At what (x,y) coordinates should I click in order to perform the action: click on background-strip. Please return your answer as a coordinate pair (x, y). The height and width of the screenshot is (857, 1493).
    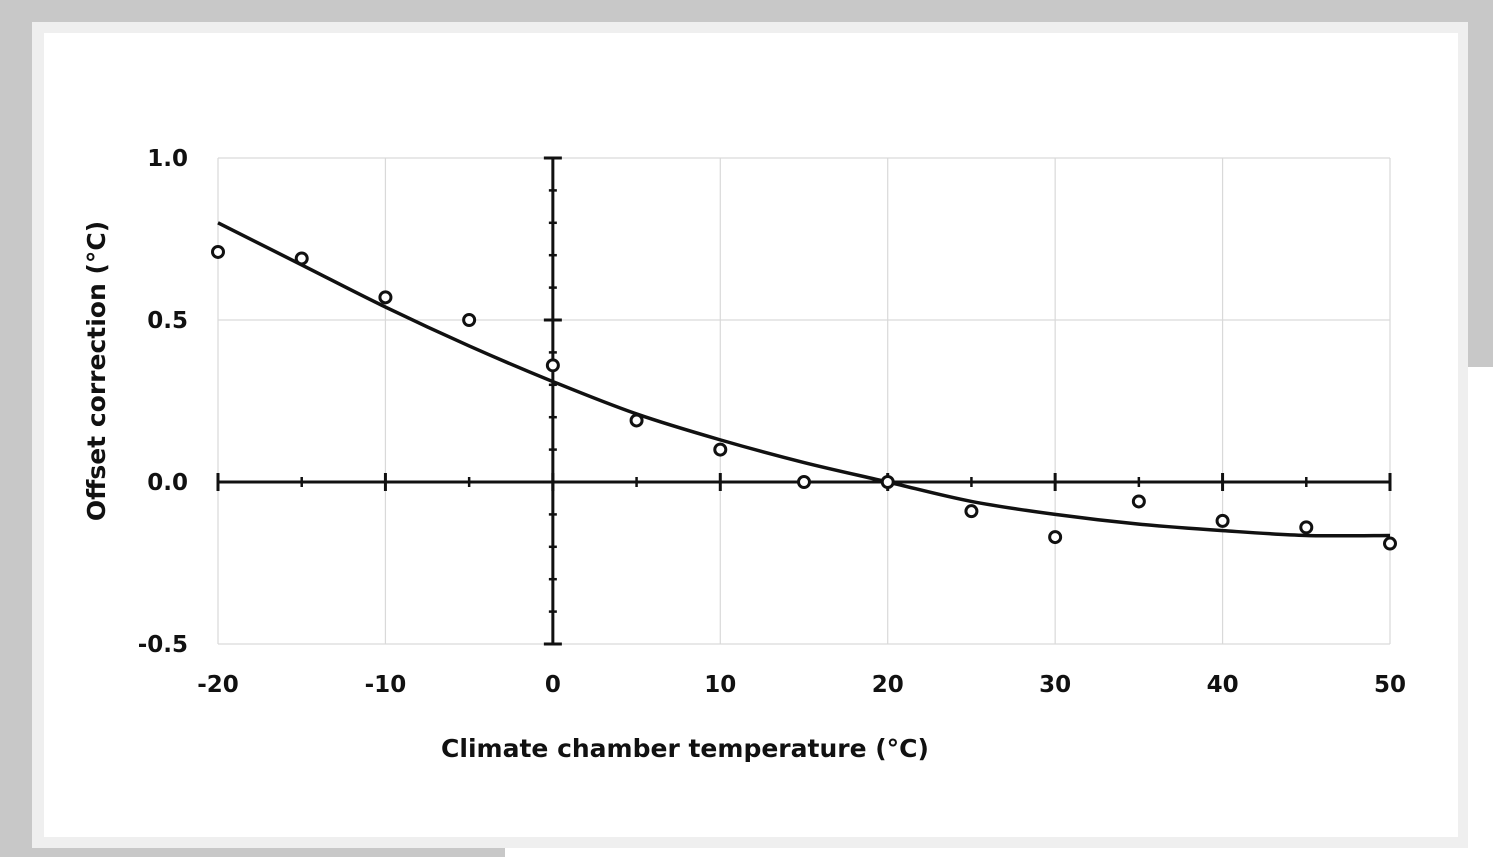
    Looking at the image, I should click on (999, 852).